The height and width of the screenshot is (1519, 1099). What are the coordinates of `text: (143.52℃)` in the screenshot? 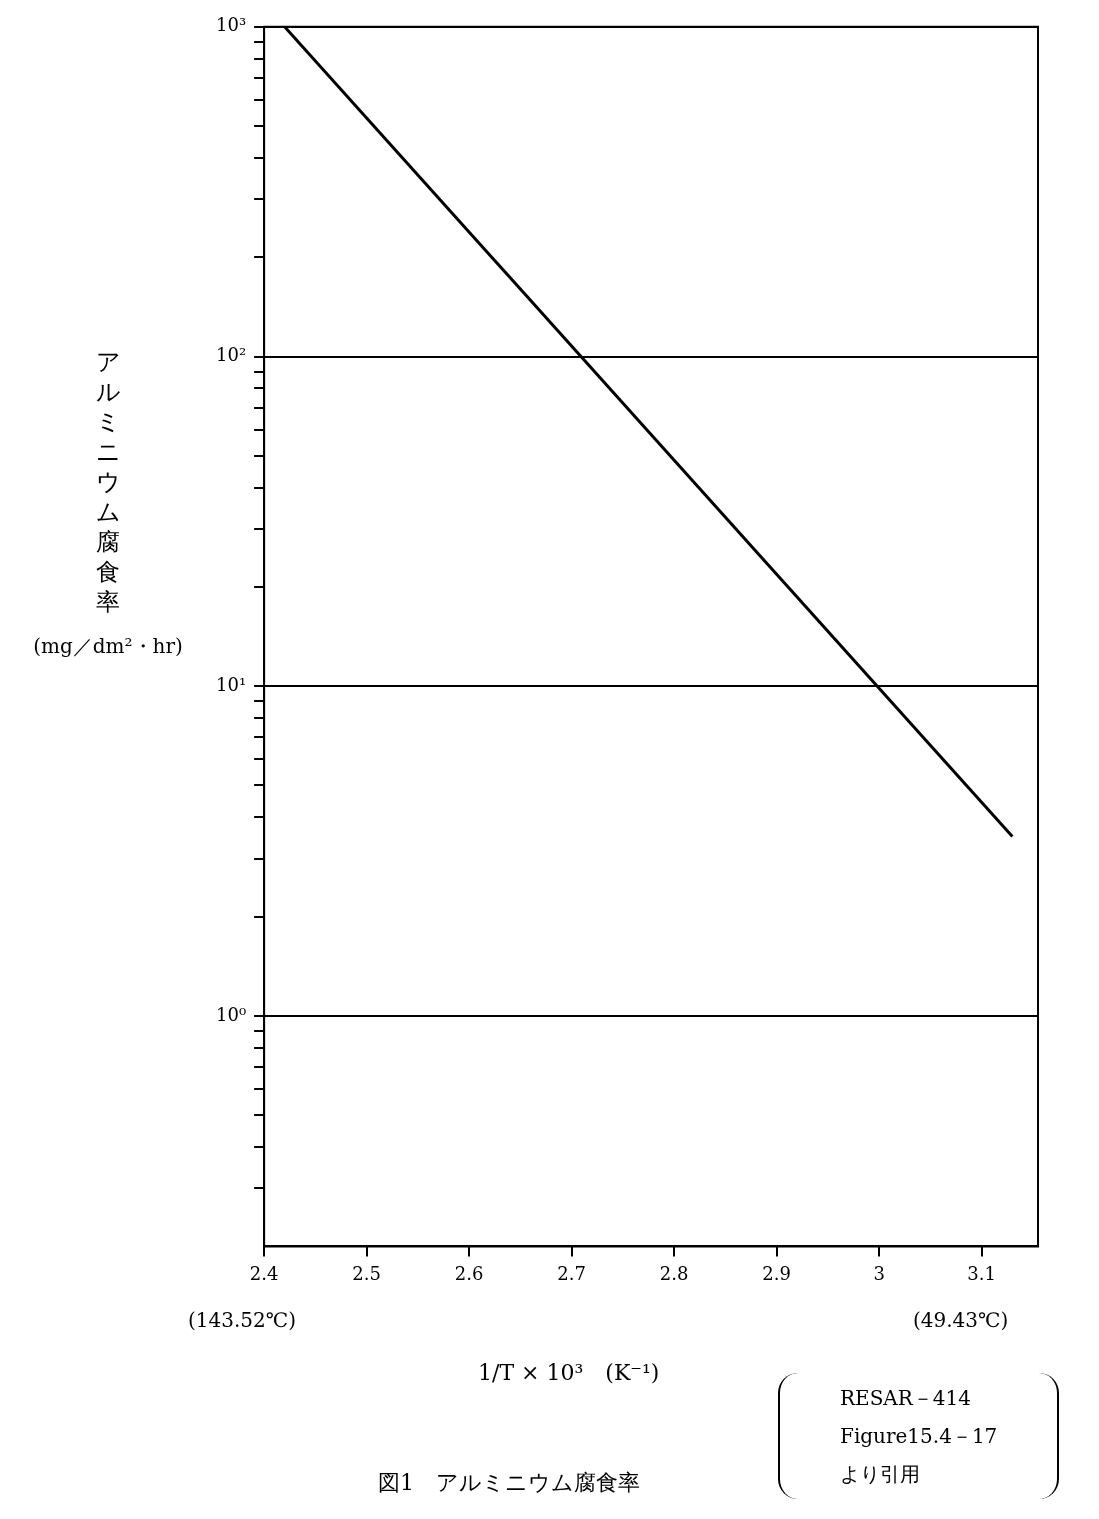 It's located at (242, 1320).